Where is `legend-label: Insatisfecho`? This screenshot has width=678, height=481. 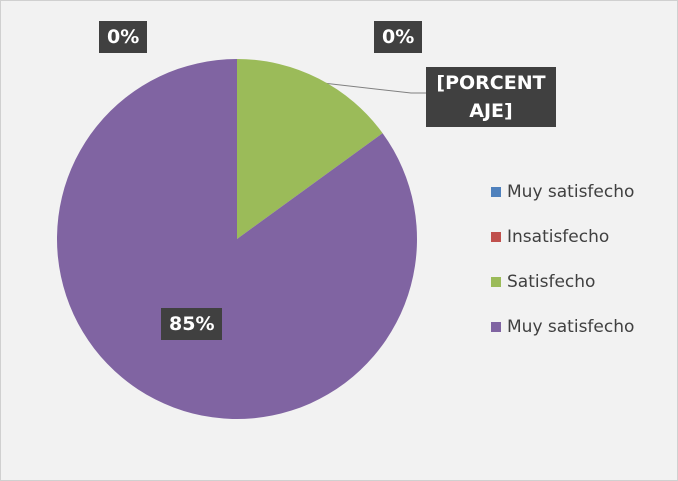
legend-label: Insatisfecho is located at coordinates (558, 237).